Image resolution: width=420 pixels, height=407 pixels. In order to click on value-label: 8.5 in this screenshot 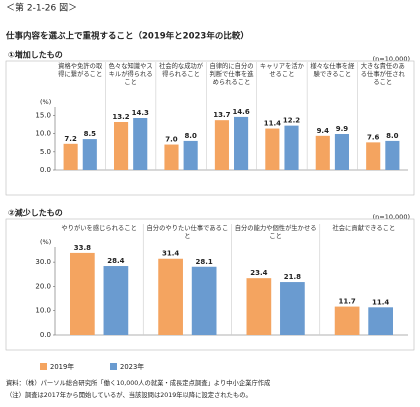, I will do `click(90, 134)`.